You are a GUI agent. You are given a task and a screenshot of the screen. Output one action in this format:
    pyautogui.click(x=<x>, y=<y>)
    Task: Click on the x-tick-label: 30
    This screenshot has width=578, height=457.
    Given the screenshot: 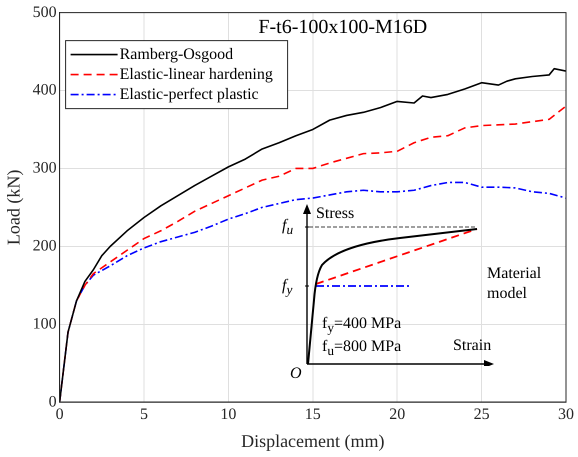 What is the action you would take?
    pyautogui.click(x=566, y=415)
    